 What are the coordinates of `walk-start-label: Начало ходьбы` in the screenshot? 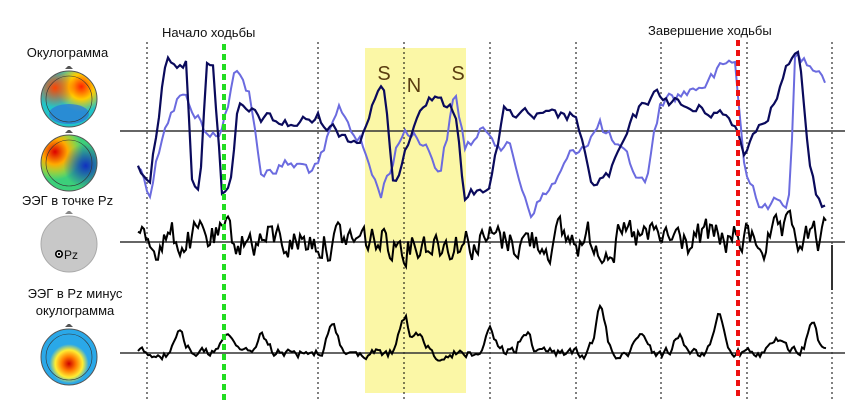 It's located at (209, 32).